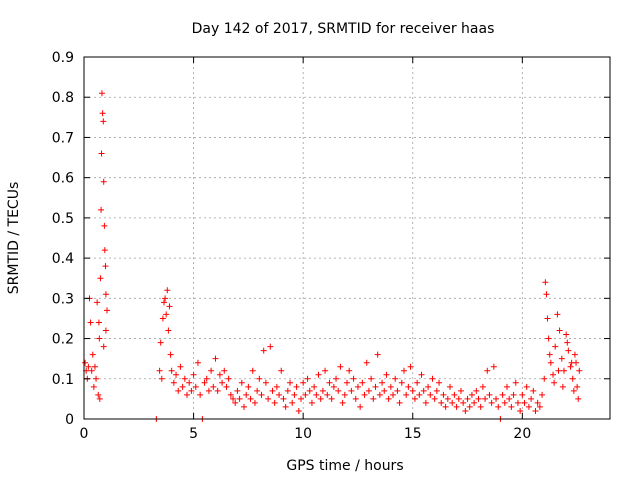  What do you see at coordinates (193, 434) in the screenshot?
I see `x-tick-label: 5` at bounding box center [193, 434].